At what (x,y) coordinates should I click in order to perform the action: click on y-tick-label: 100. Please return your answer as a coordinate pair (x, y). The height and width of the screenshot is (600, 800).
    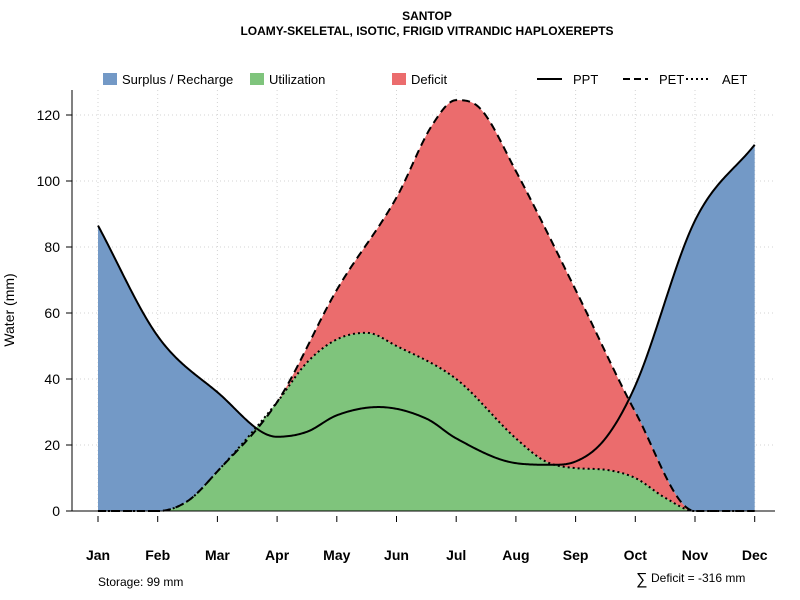
    Looking at the image, I should click on (49, 181).